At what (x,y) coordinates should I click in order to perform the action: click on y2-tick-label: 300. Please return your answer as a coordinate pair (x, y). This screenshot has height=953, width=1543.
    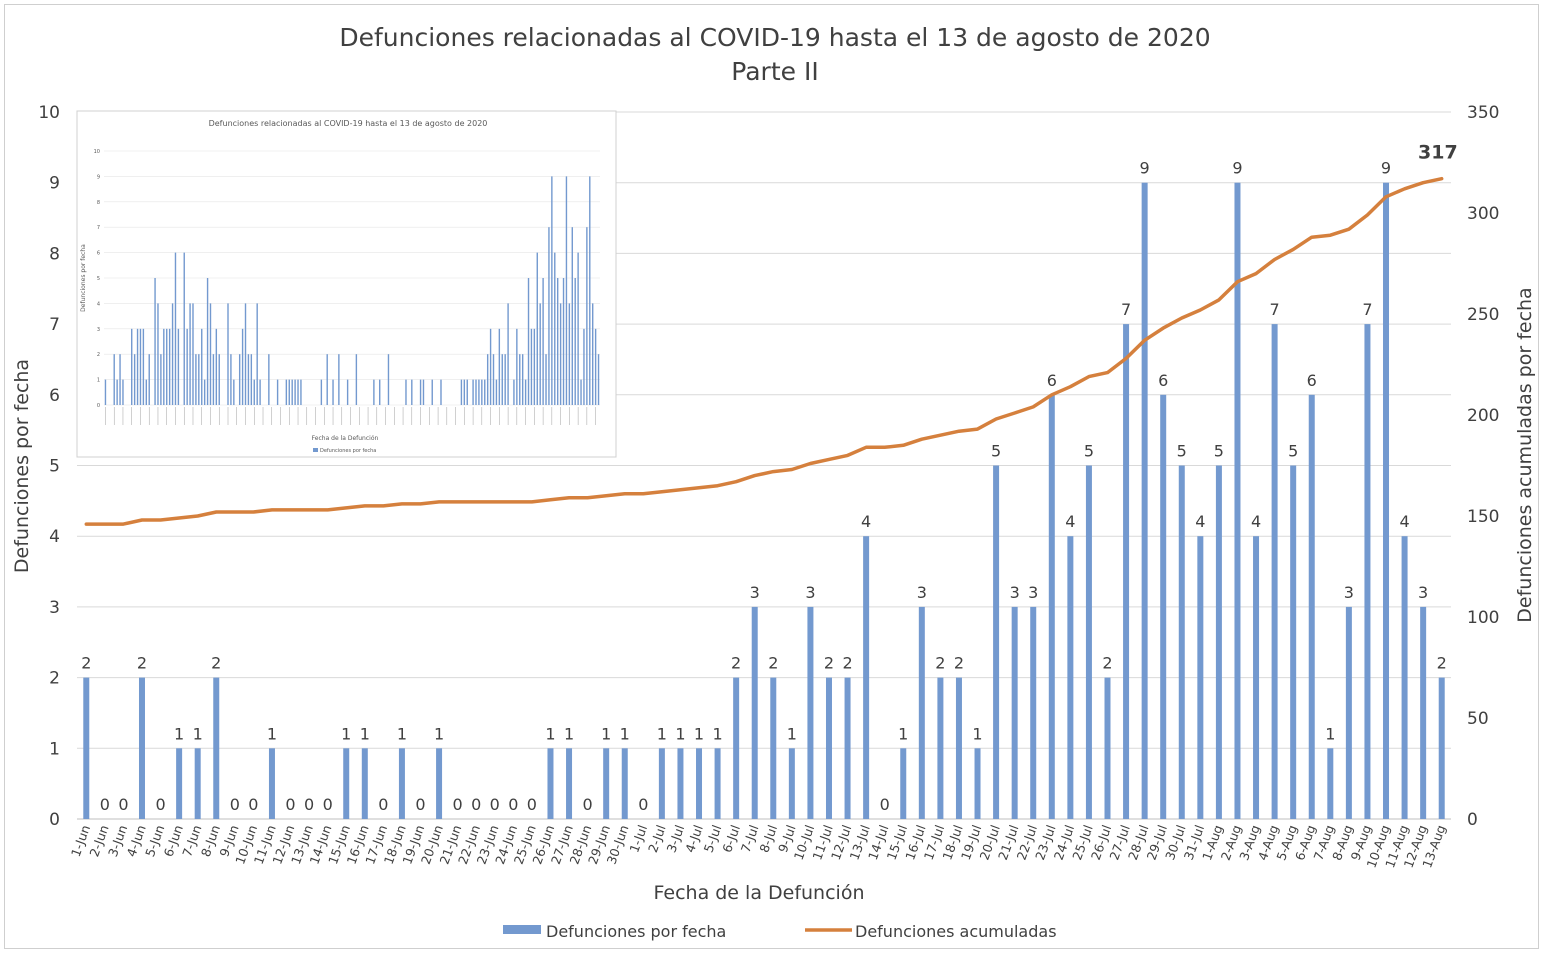
    Looking at the image, I should click on (1483, 214).